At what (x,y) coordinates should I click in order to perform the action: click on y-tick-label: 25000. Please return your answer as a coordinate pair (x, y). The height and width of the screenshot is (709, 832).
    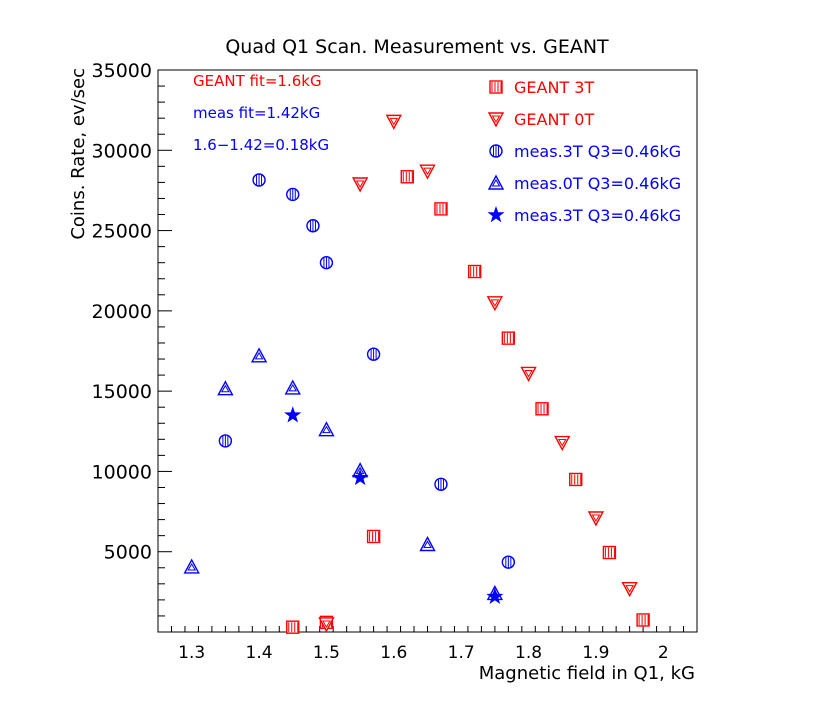
    Looking at the image, I should click on (122, 232).